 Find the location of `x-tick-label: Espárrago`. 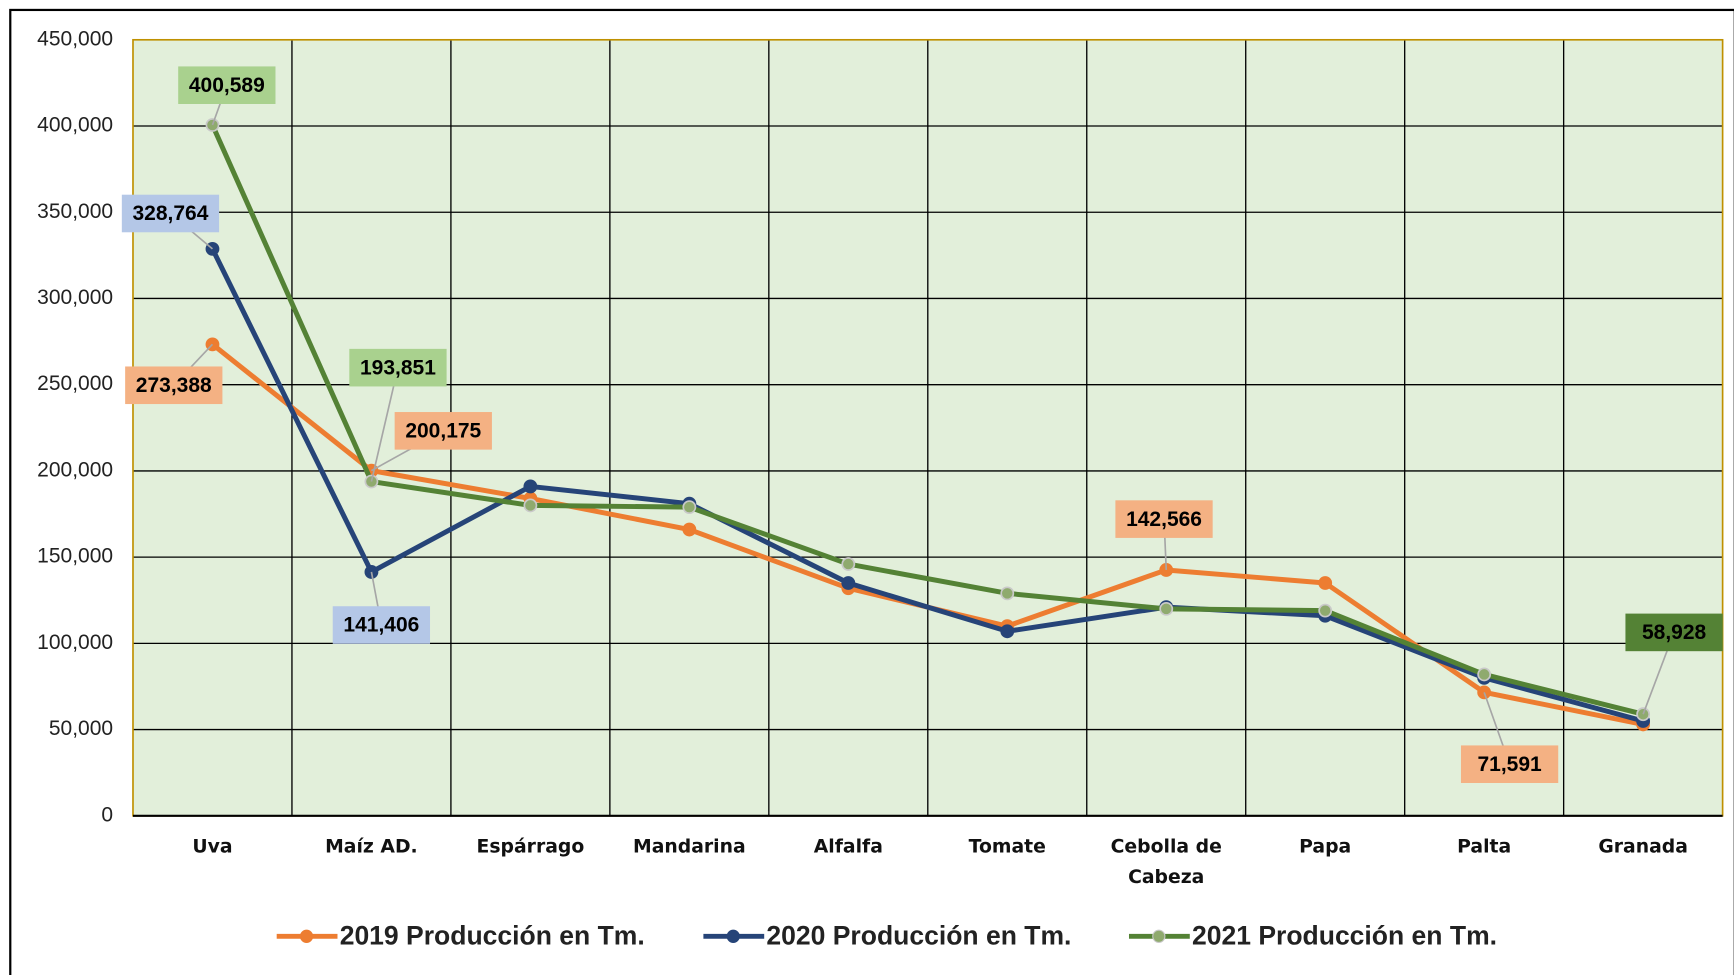

x-tick-label: Espárrago is located at coordinates (530, 846).